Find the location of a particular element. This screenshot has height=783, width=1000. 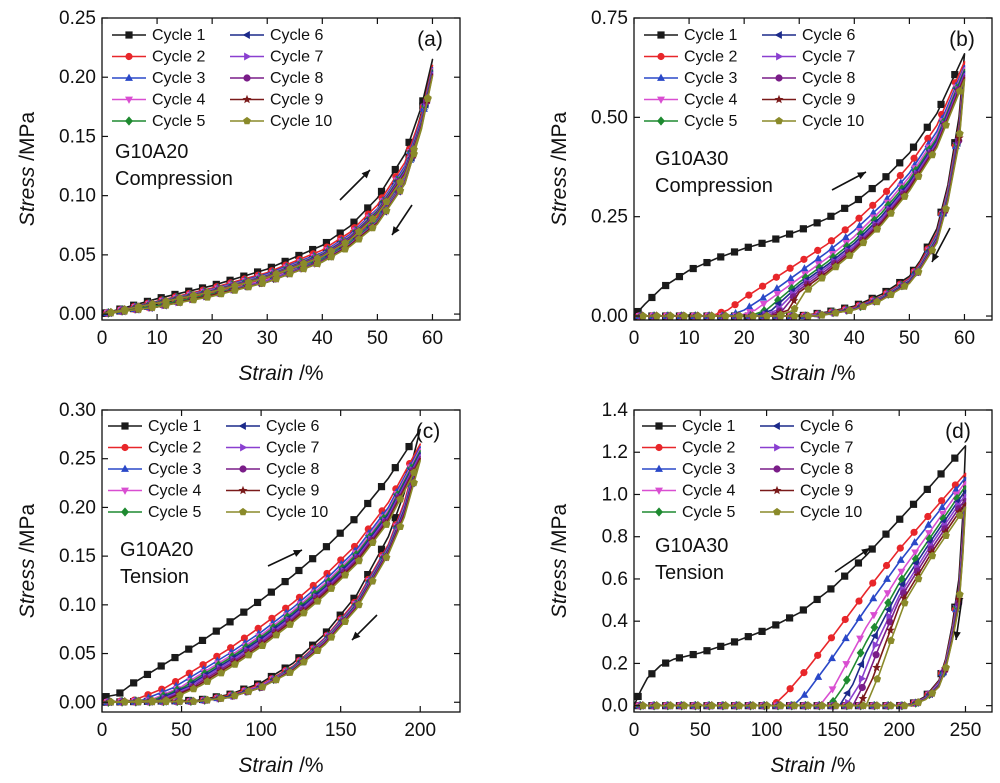

y-tick-label: 0.15 is located at coordinates (77, 556).